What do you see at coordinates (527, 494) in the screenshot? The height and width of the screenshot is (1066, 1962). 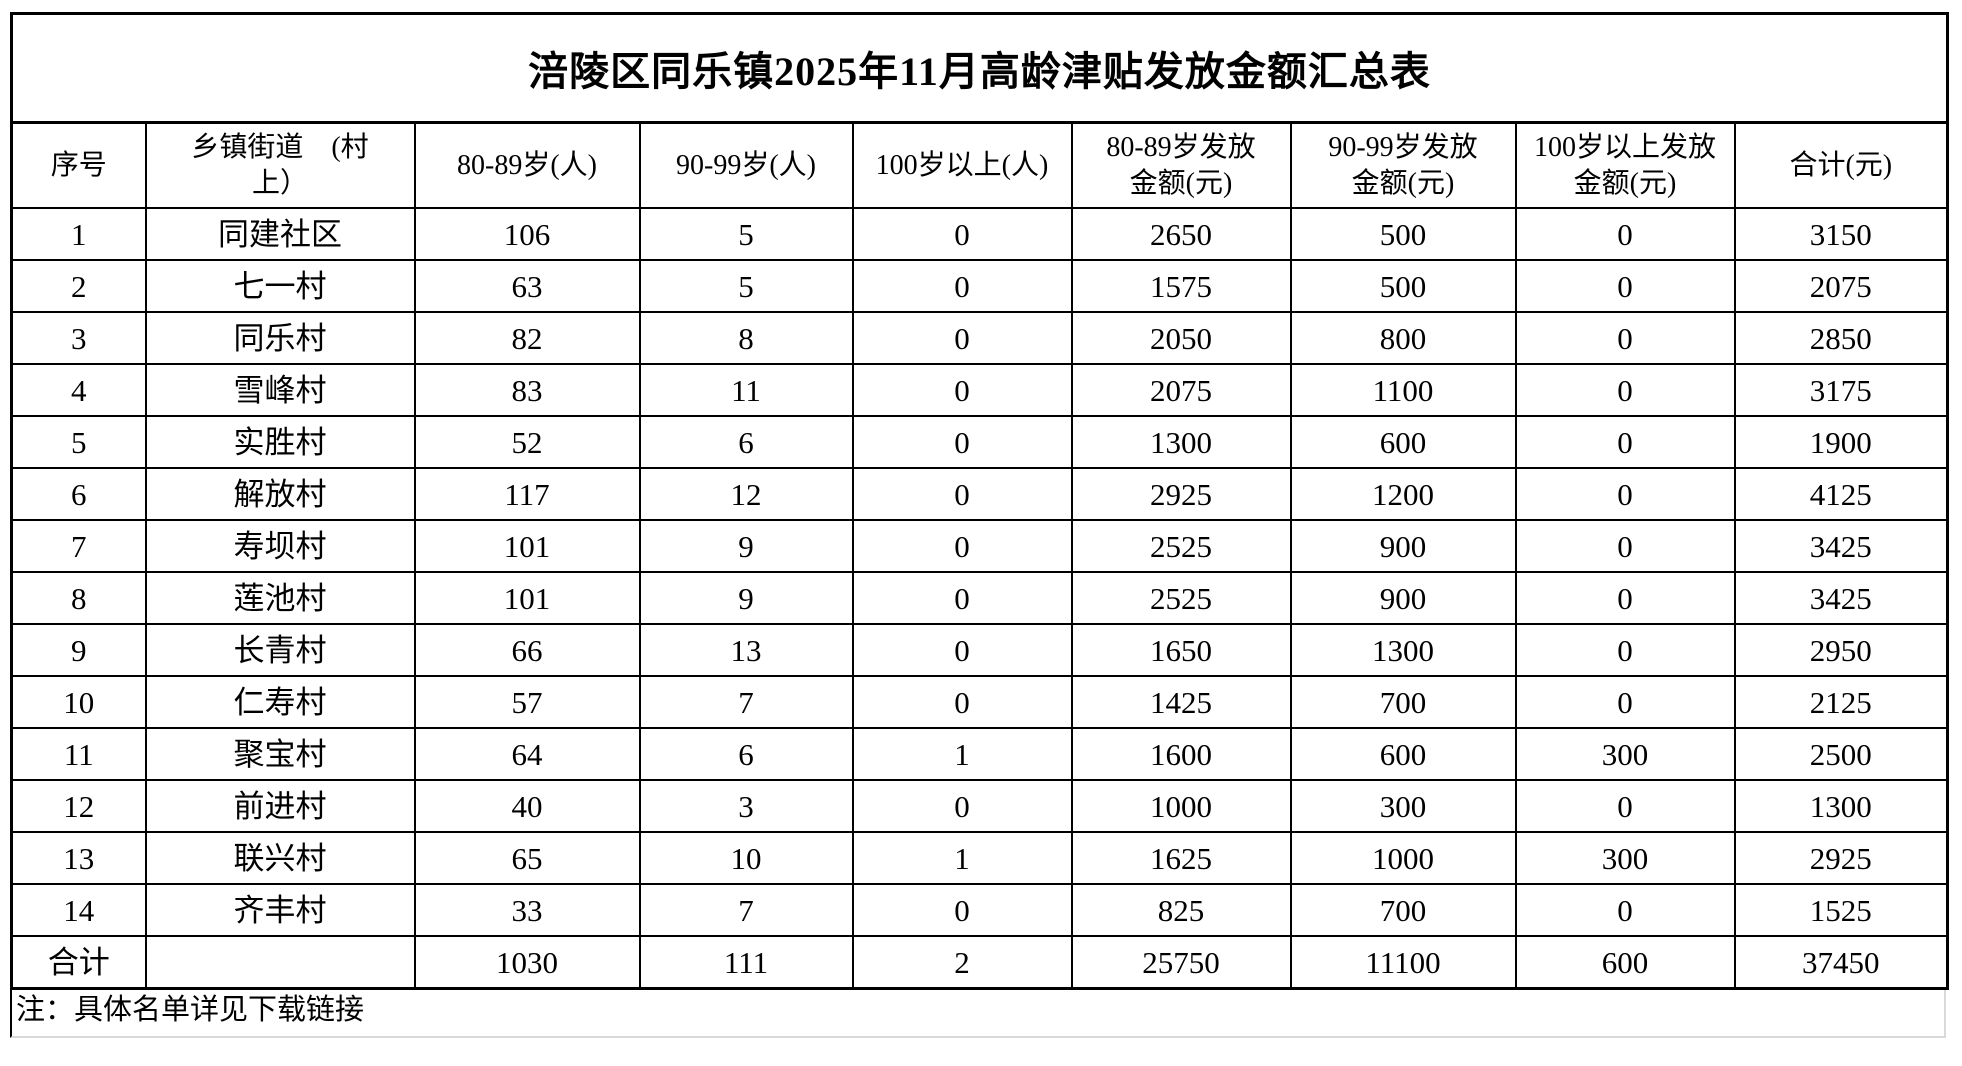 I see `value-cell: 117` at bounding box center [527, 494].